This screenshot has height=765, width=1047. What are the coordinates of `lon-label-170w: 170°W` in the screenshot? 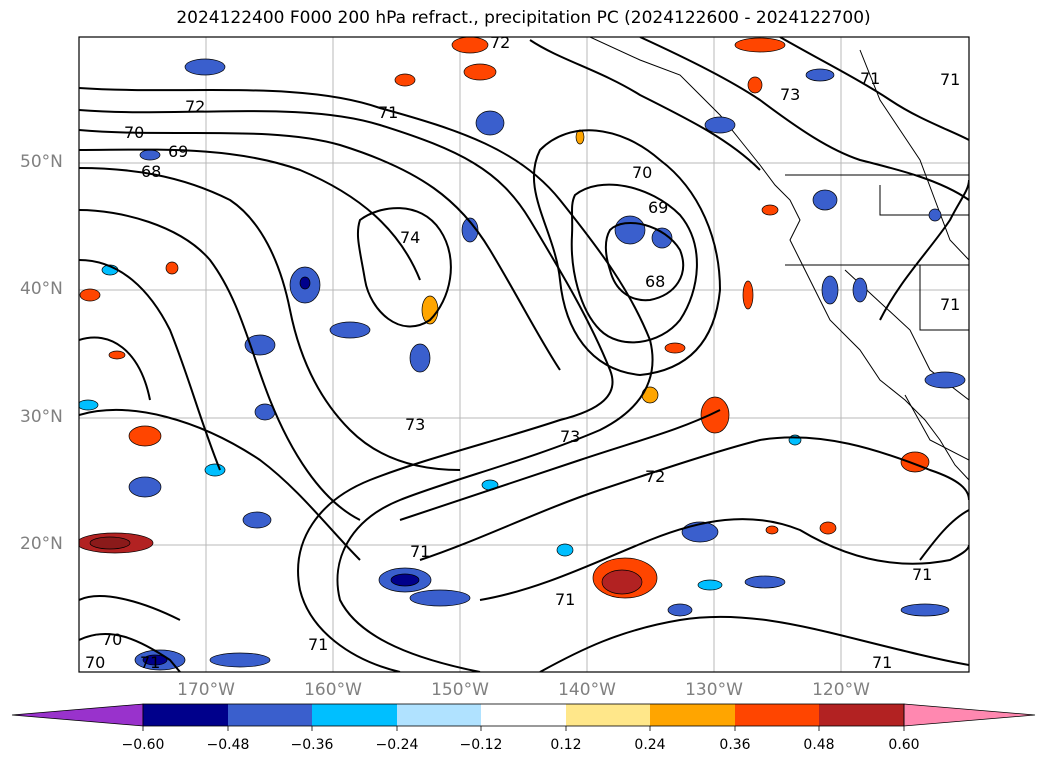 It's located at (206, 690).